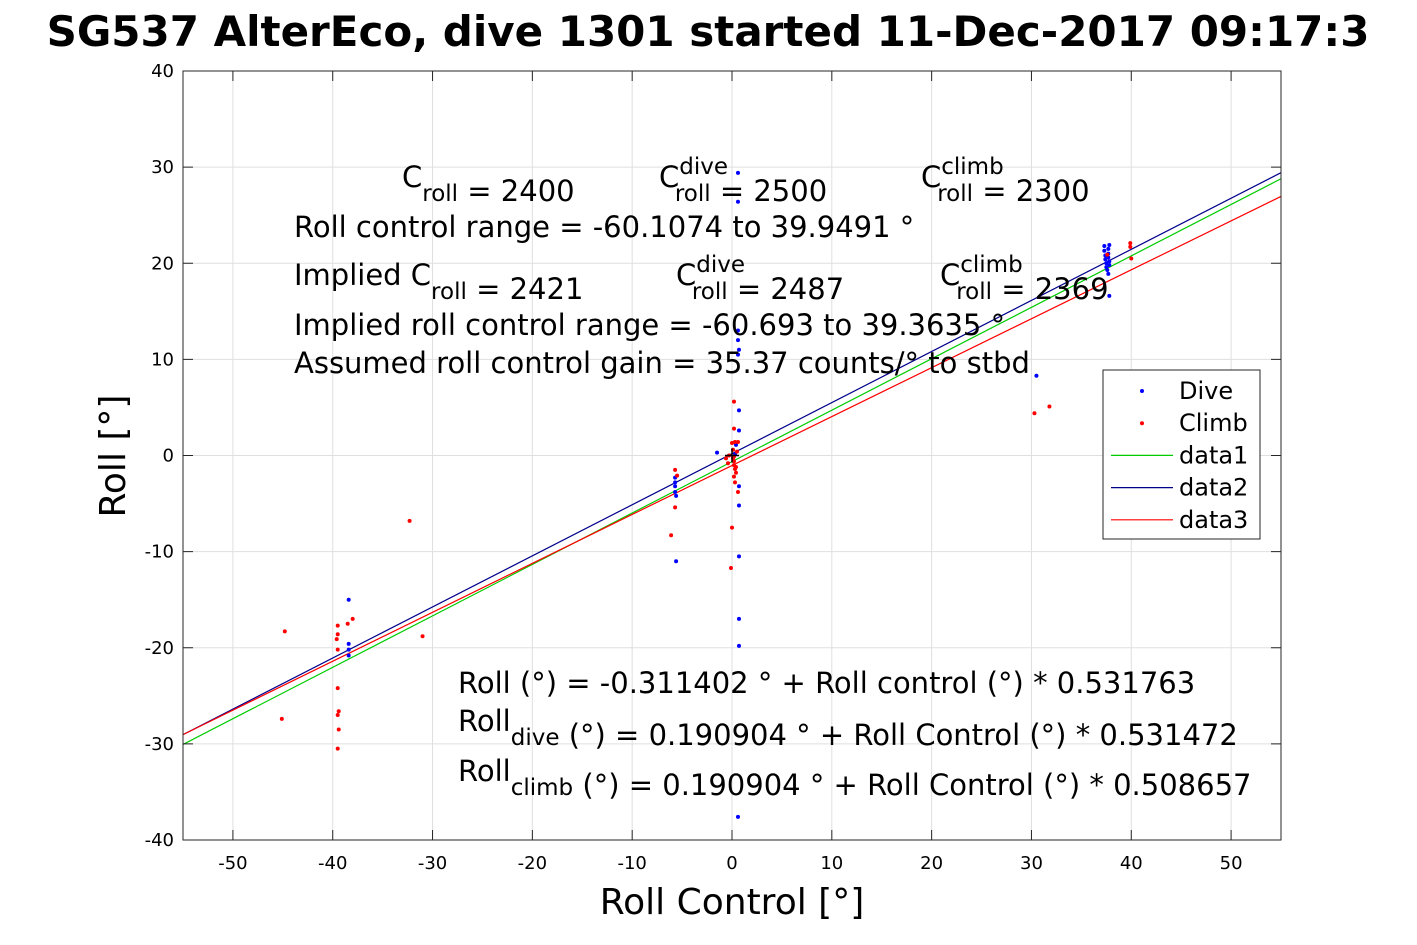 The height and width of the screenshot is (945, 1417). I want to click on annotation-run: = 2487, so click(786, 289).